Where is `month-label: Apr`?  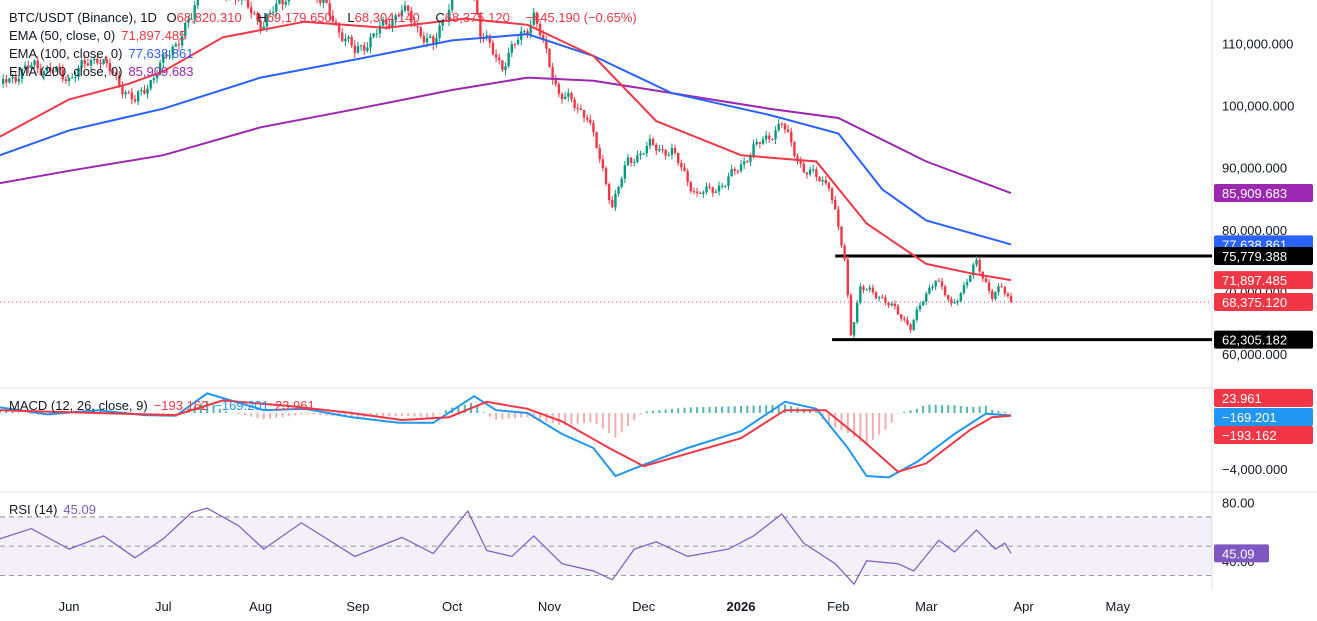 month-label: Apr is located at coordinates (1023, 606).